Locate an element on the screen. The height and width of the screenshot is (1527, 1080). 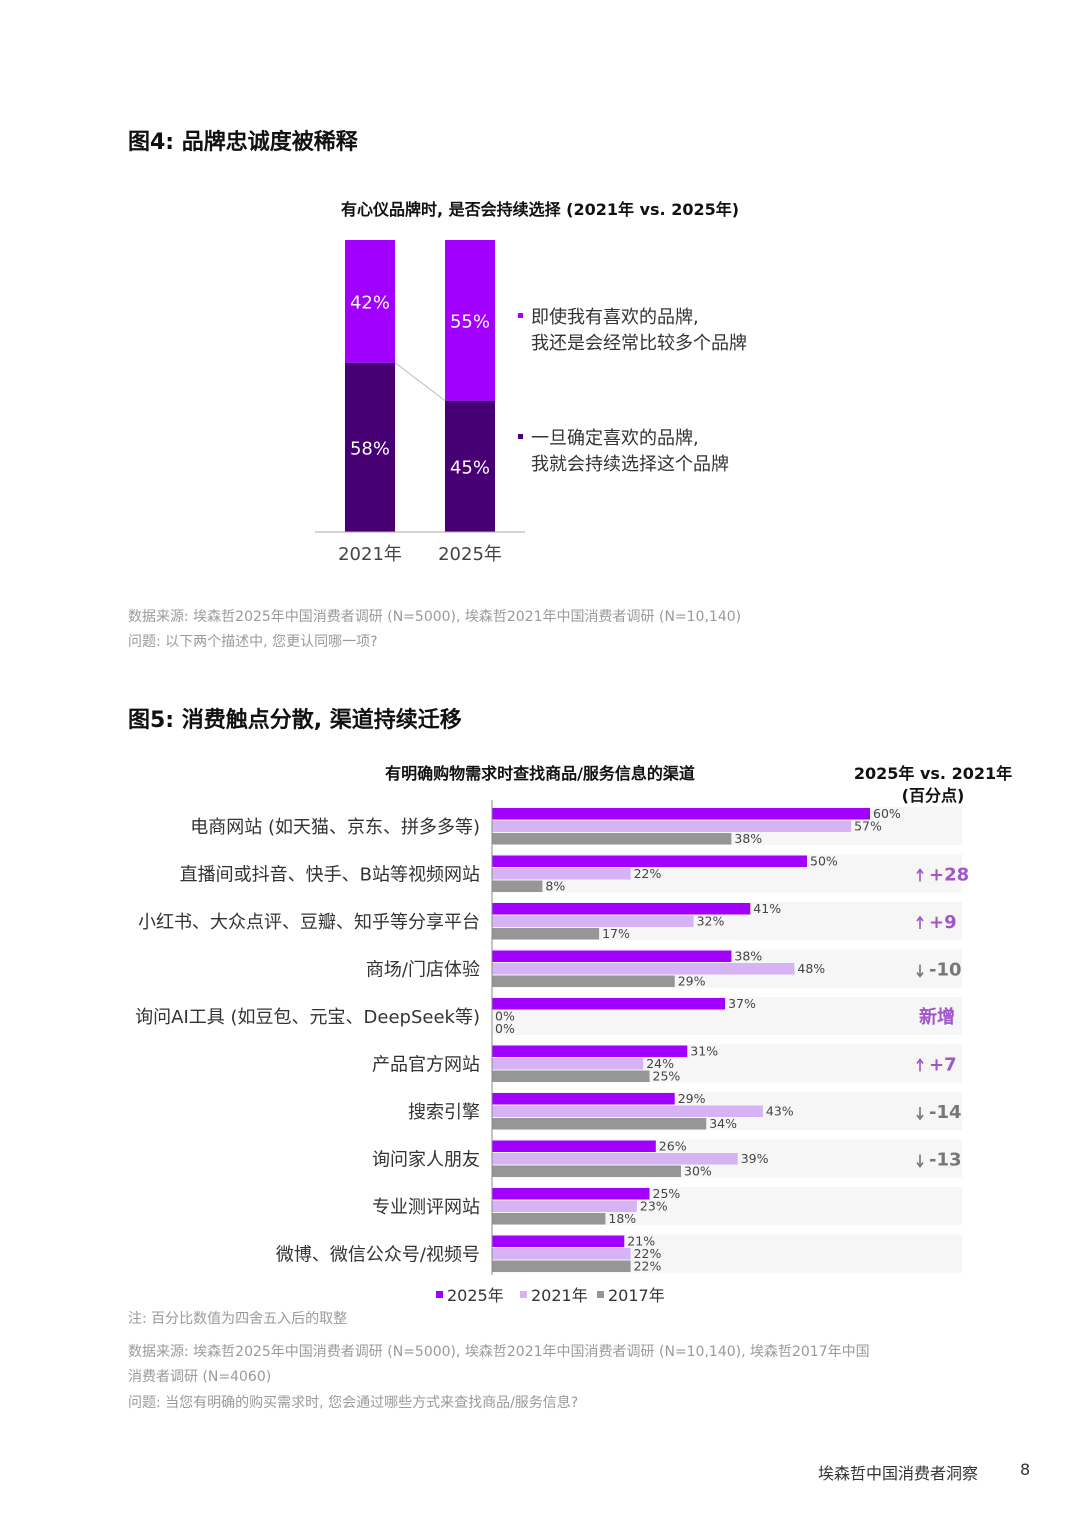
fig5-category-6: 搜索引擎 is located at coordinates (444, 1112).